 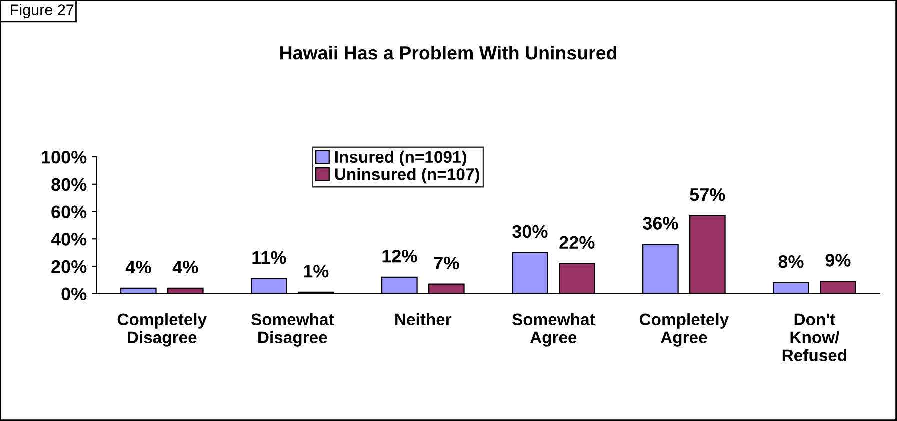 I want to click on data-label: 36%, so click(x=660, y=223).